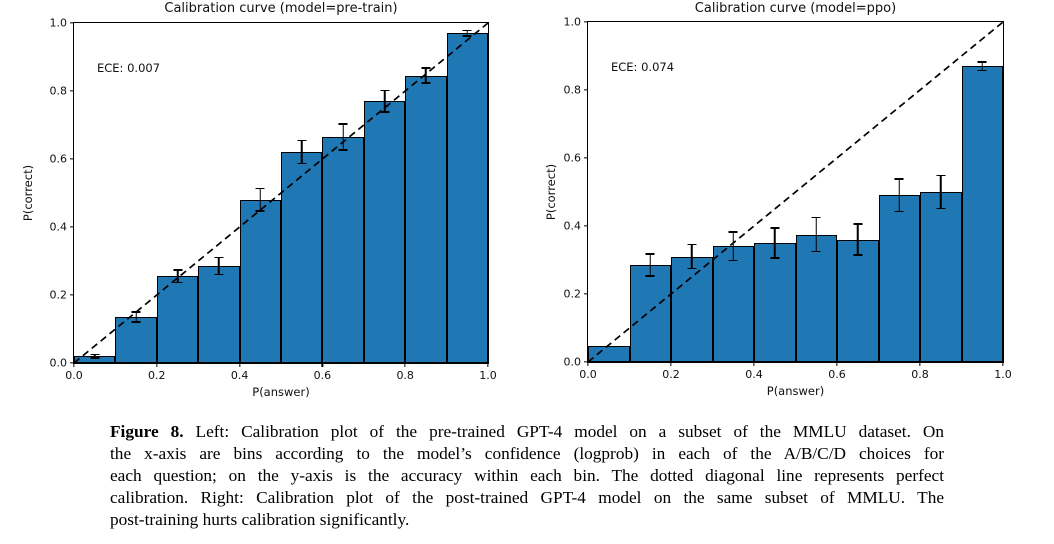  Describe the element at coordinates (129, 68) in the screenshot. I see `ece-annotation: ECE: 0.007` at that location.